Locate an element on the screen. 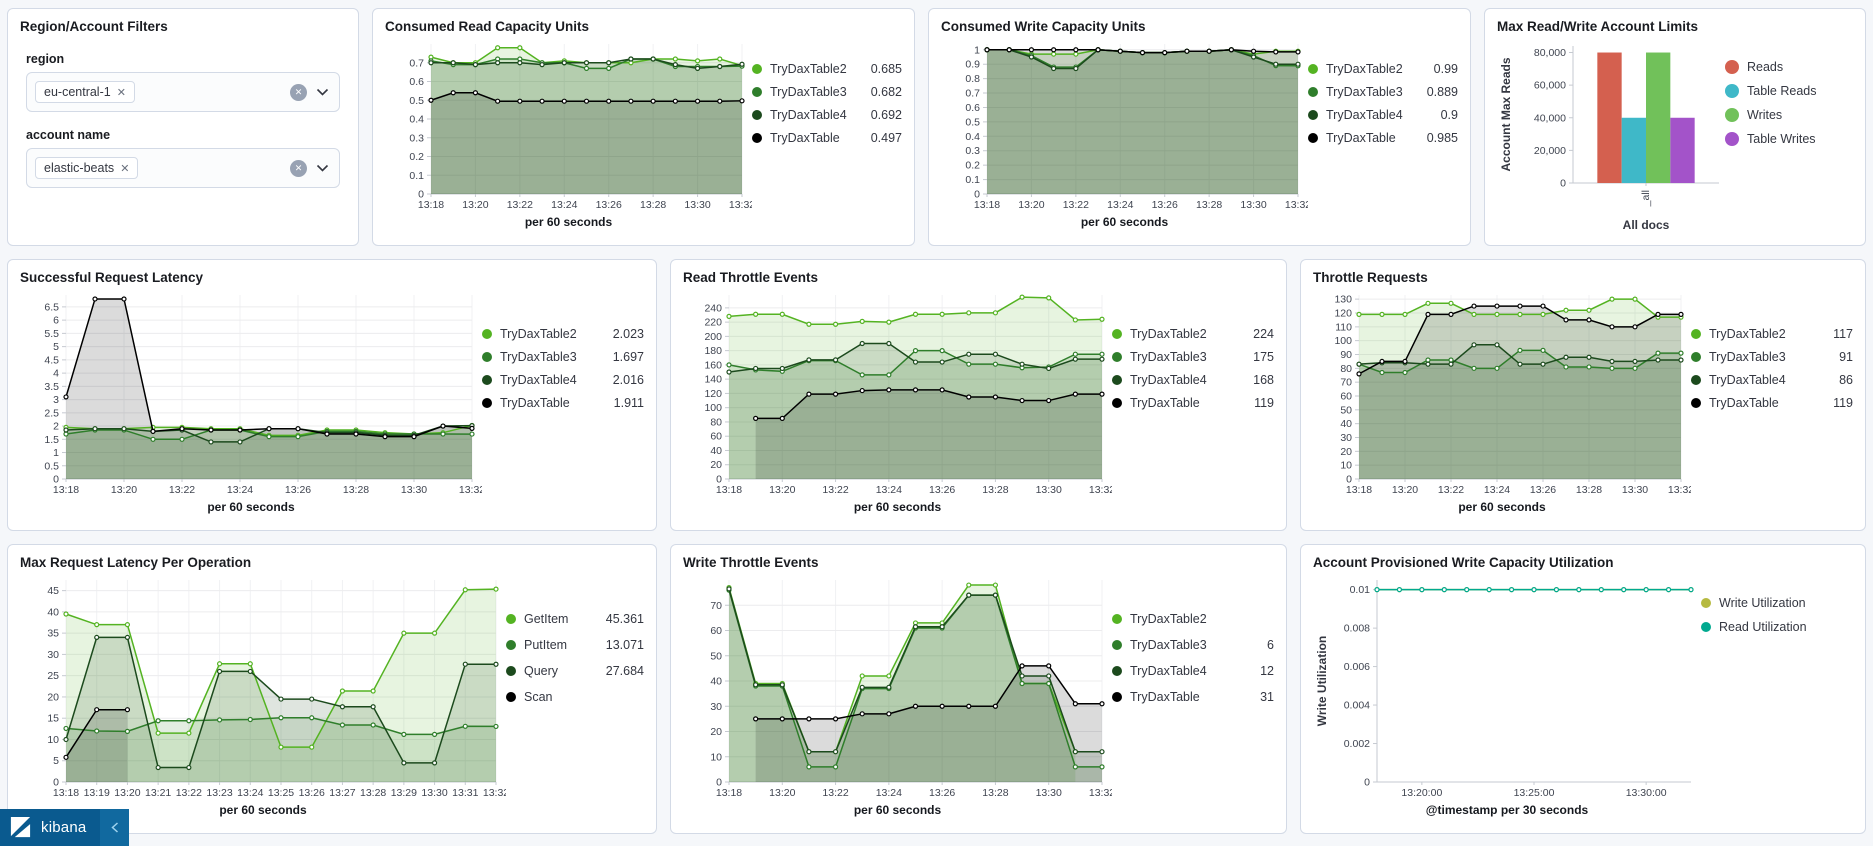  legend-item: TryDaxTable2 is located at coordinates (1193, 619).